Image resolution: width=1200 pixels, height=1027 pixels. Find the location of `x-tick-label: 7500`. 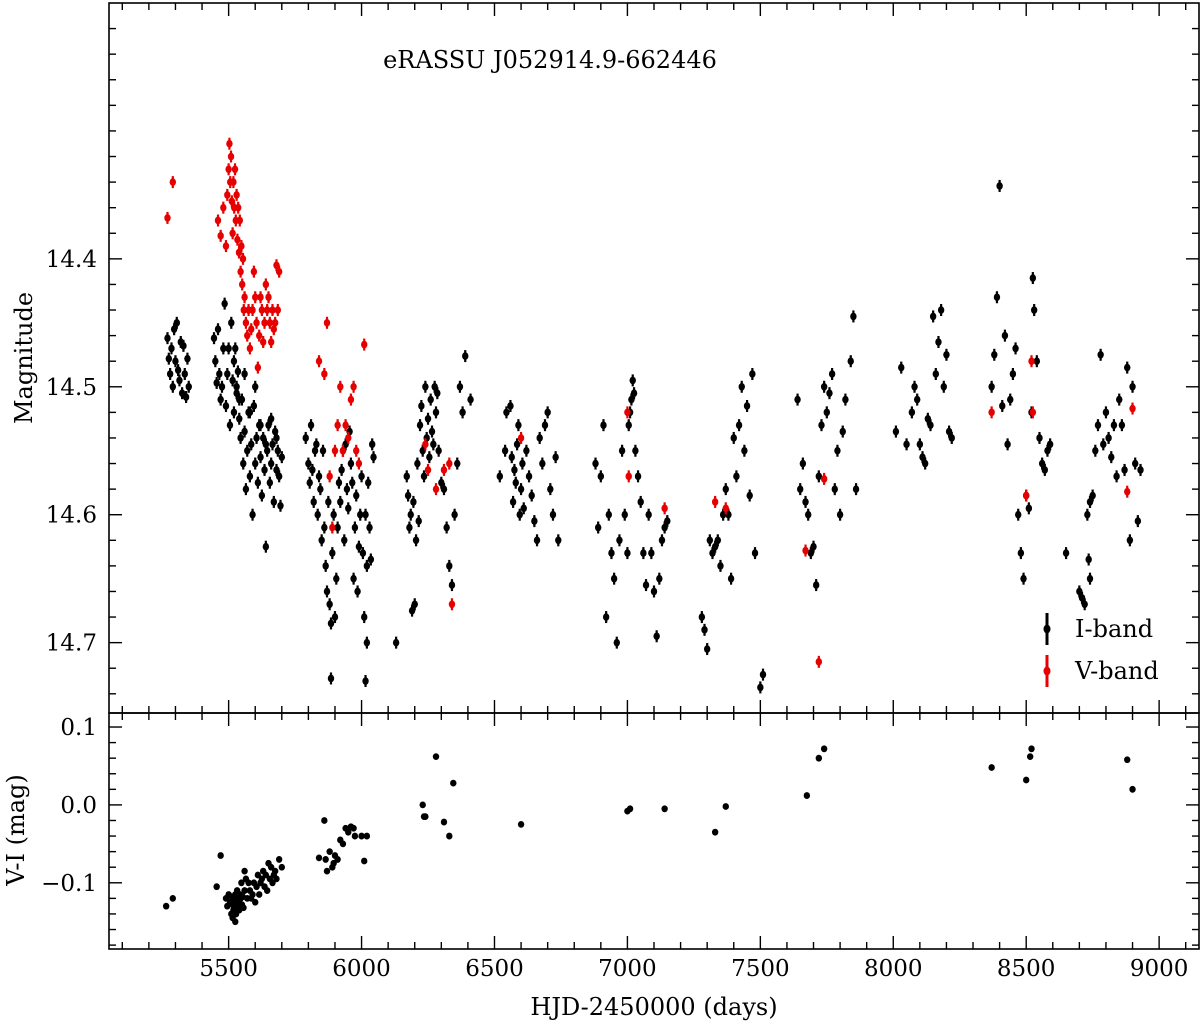

x-tick-label: 7500 is located at coordinates (760, 969).